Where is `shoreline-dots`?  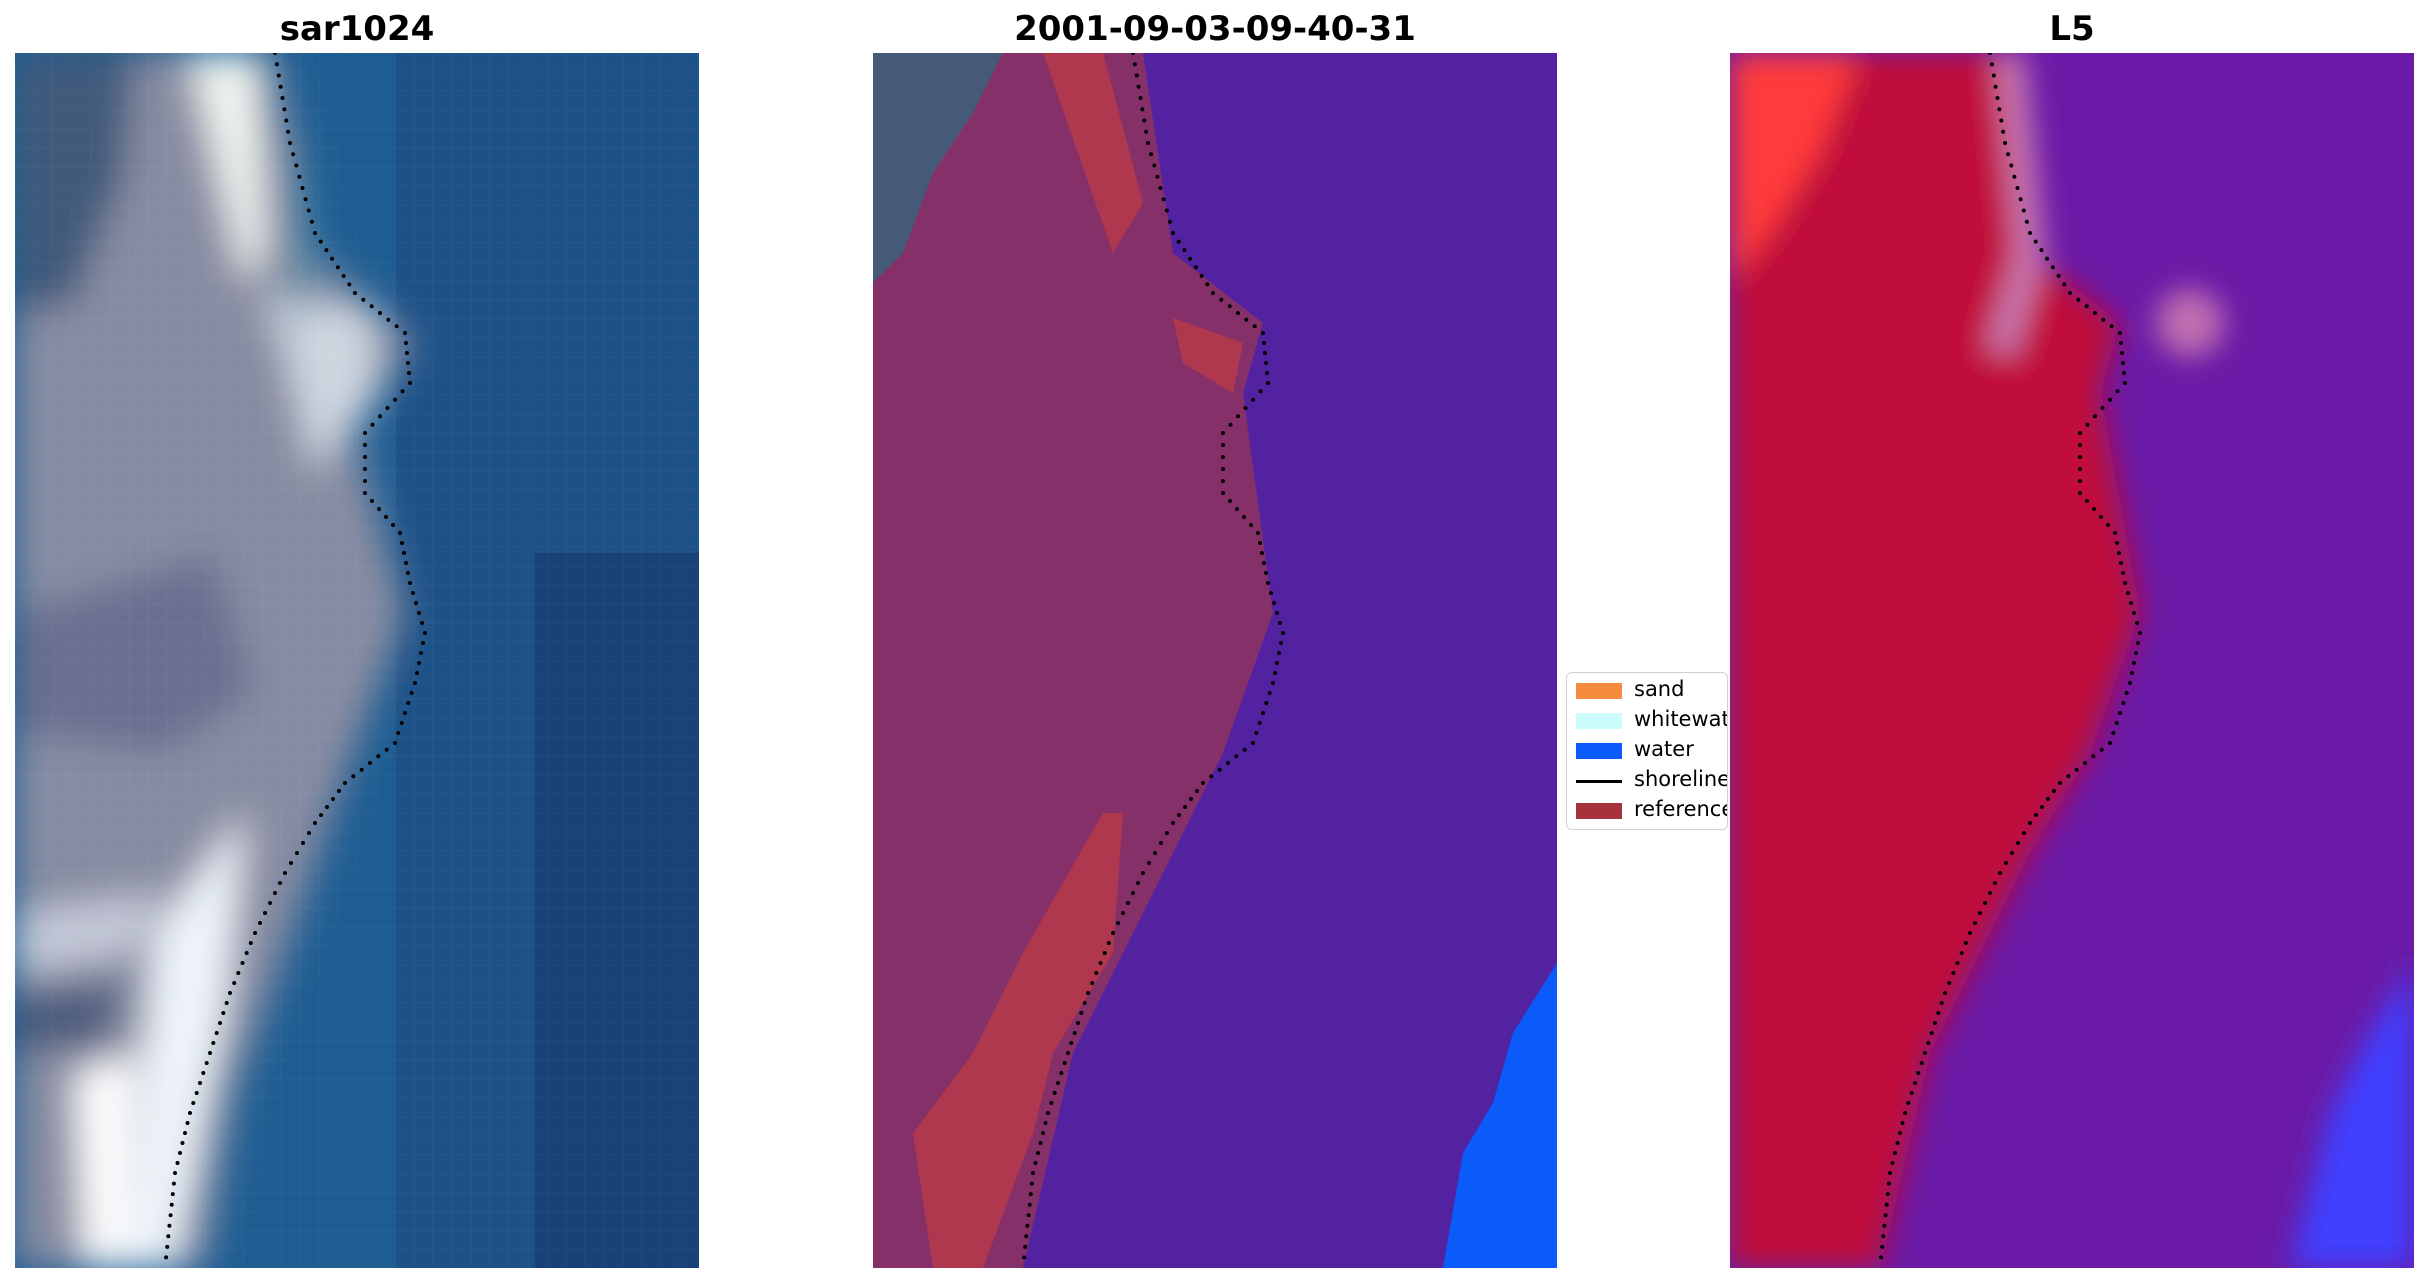
shoreline-dots is located at coordinates (2010, 656).